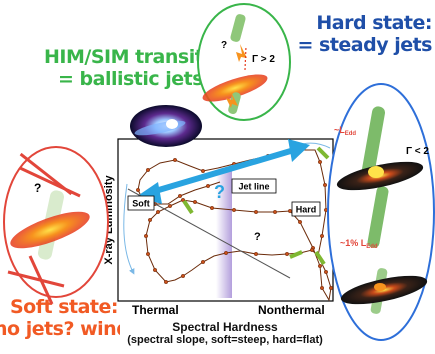 Image resolution: width=435 pixels, height=354 pixels. I want to click on one-percent-l-edd-annotation: ~1% LEdd, so click(359, 244).